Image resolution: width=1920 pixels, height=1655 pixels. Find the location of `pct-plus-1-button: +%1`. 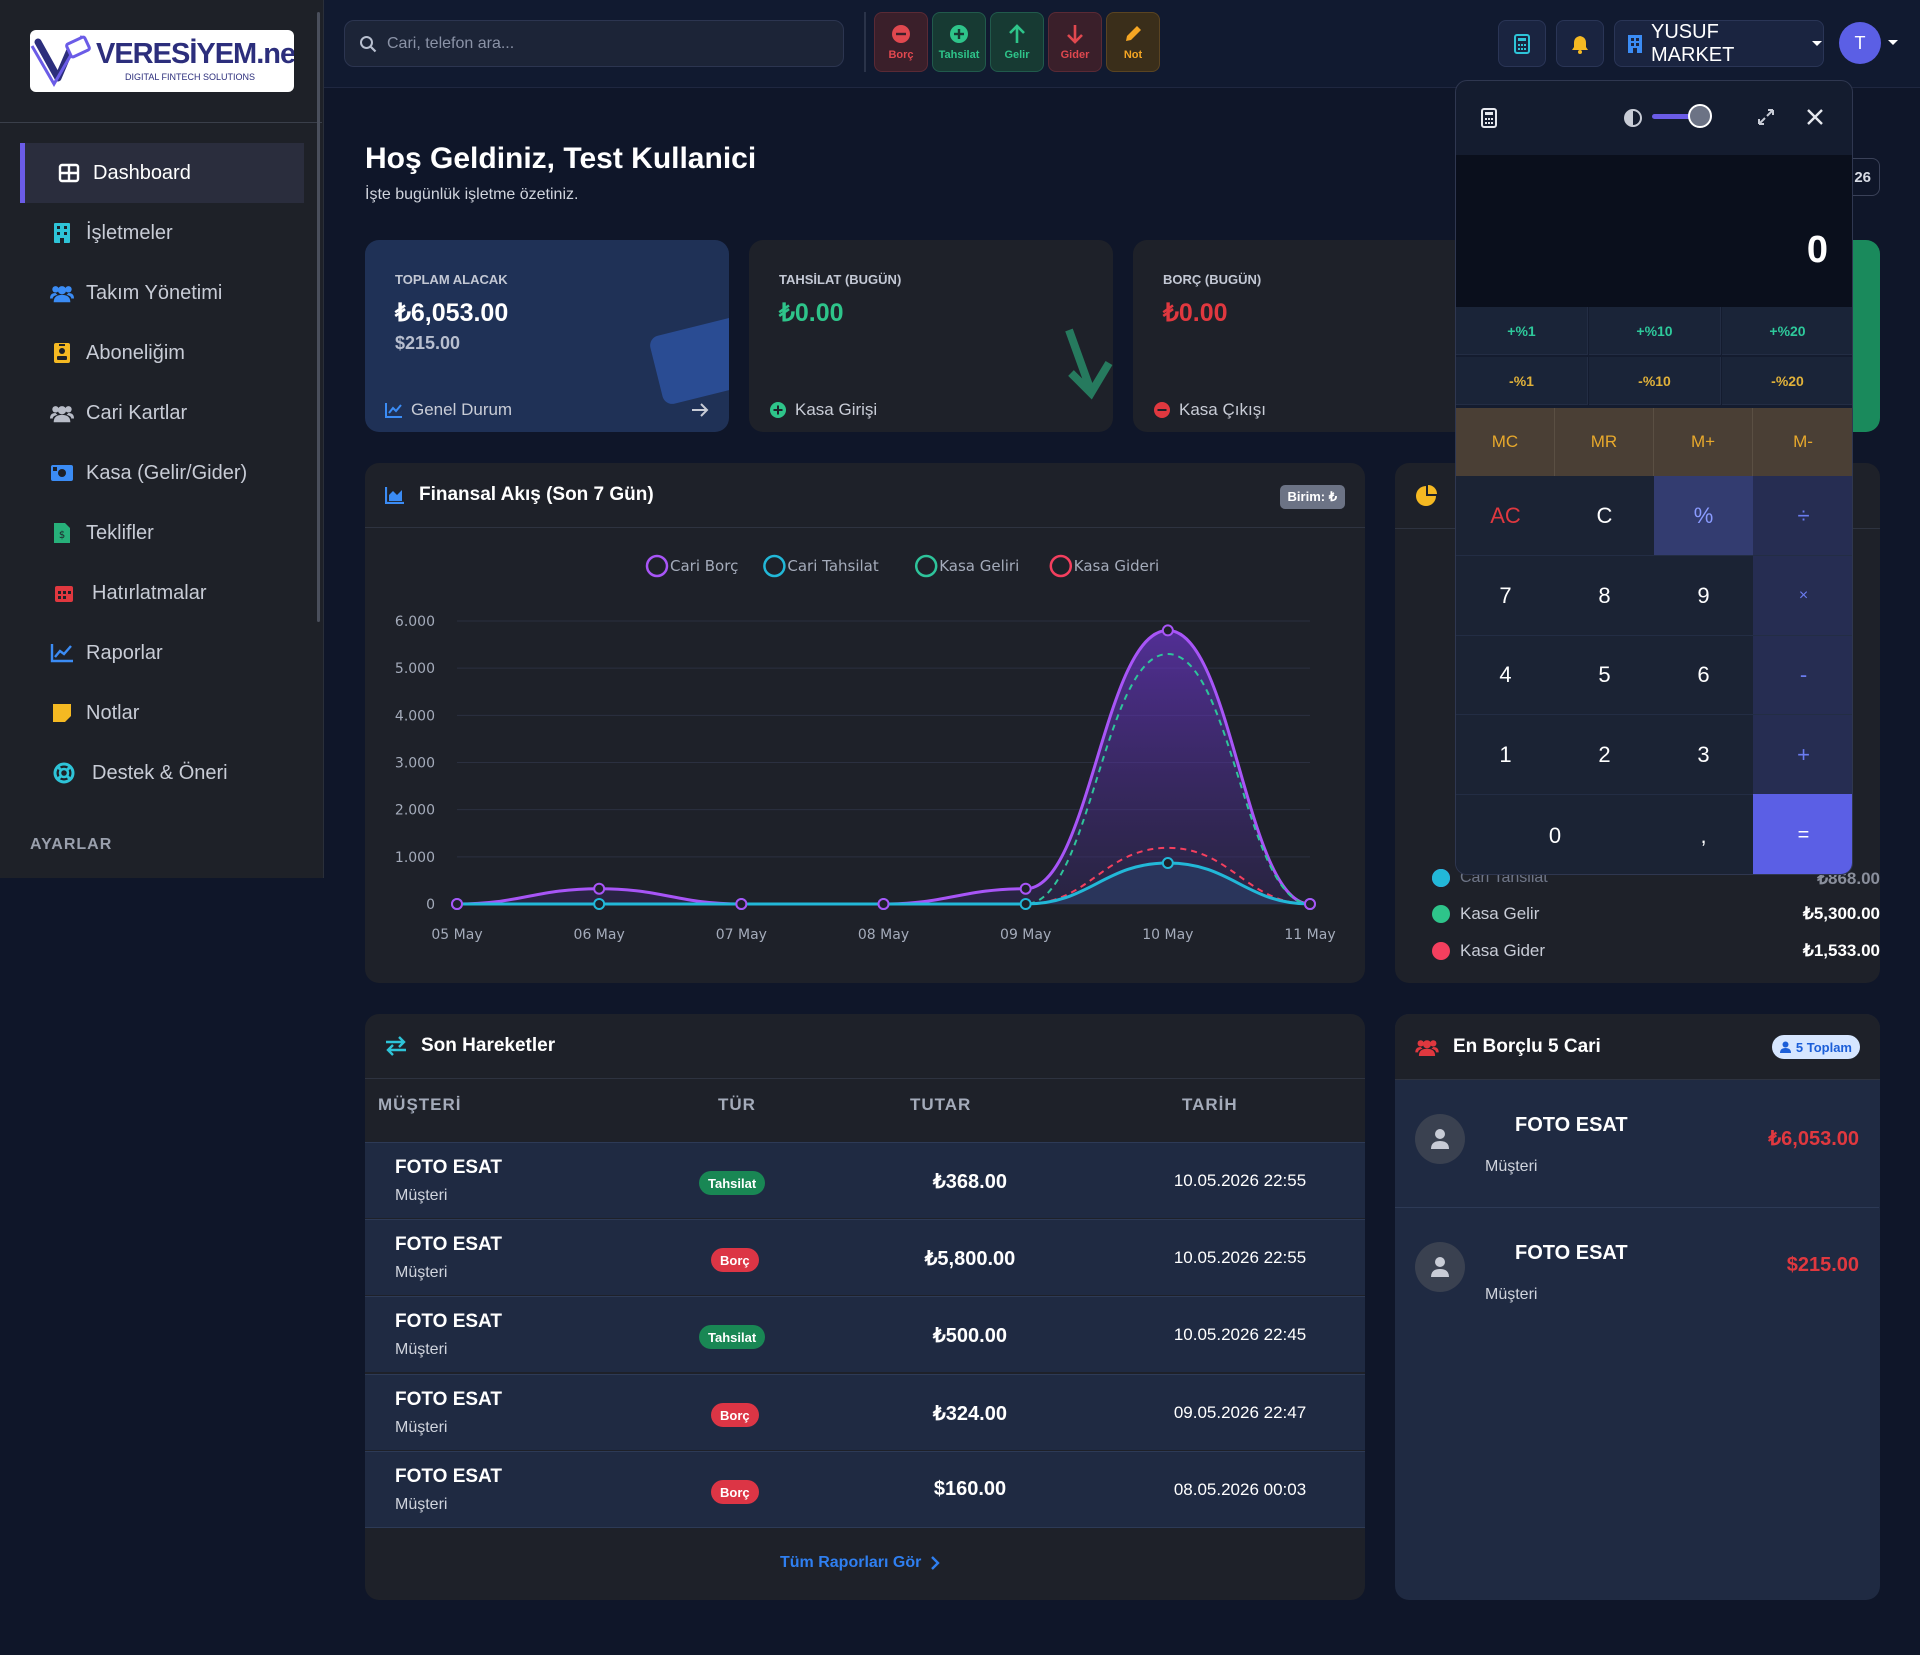

pct-plus-1-button: +%1 is located at coordinates (1522, 331).